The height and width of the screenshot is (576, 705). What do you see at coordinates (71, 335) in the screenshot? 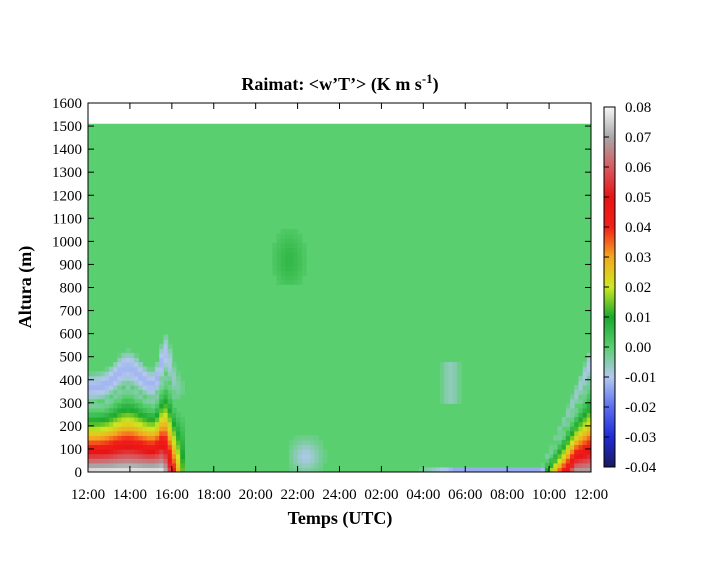
I see `y-tick-label: 600` at bounding box center [71, 335].